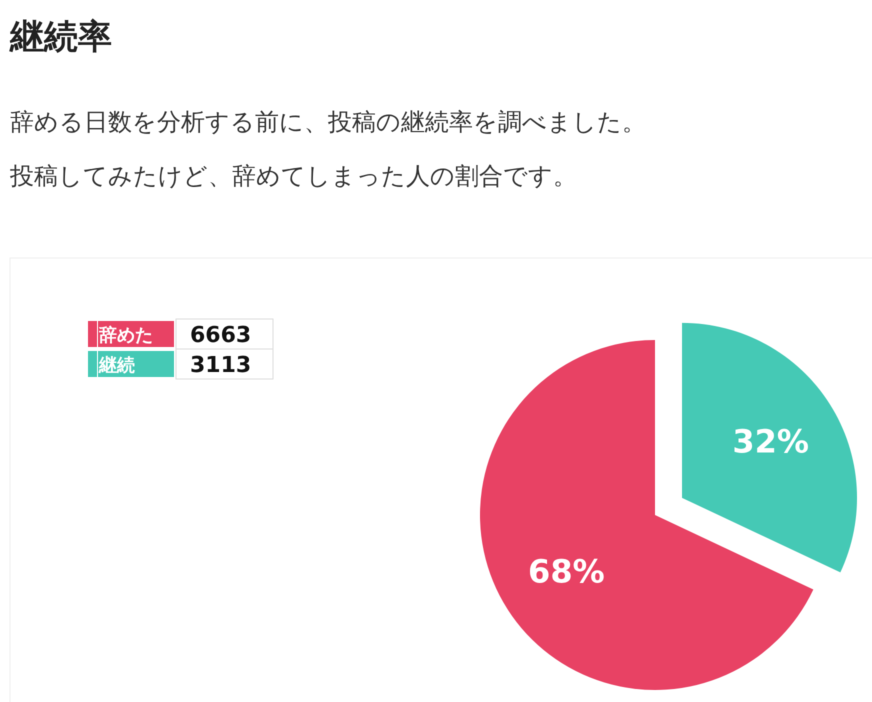  Describe the element at coordinates (125, 335) in the screenshot. I see `legend-label: 辞めた` at that location.